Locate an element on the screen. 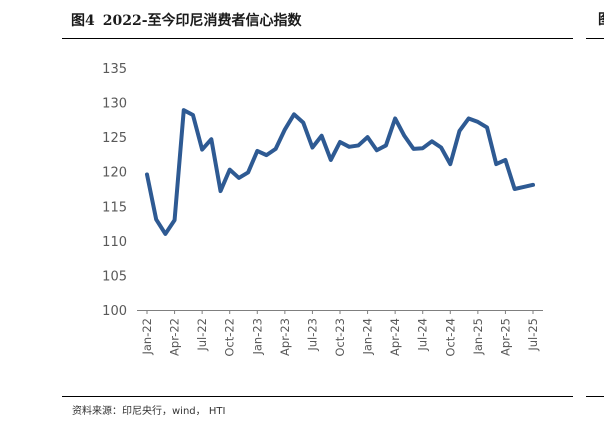 This screenshot has width=604, height=439. x-tick-label: Jan-25 is located at coordinates (478, 337).